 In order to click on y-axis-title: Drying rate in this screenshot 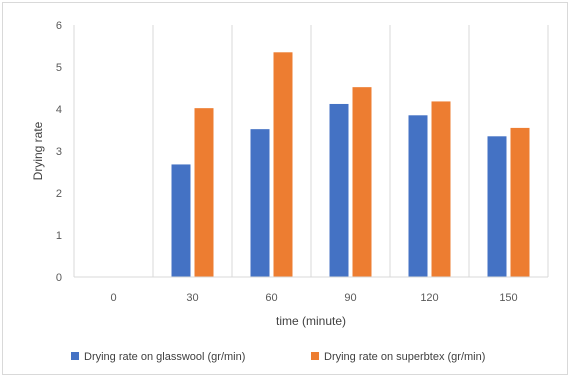, I will do `click(38, 150)`.